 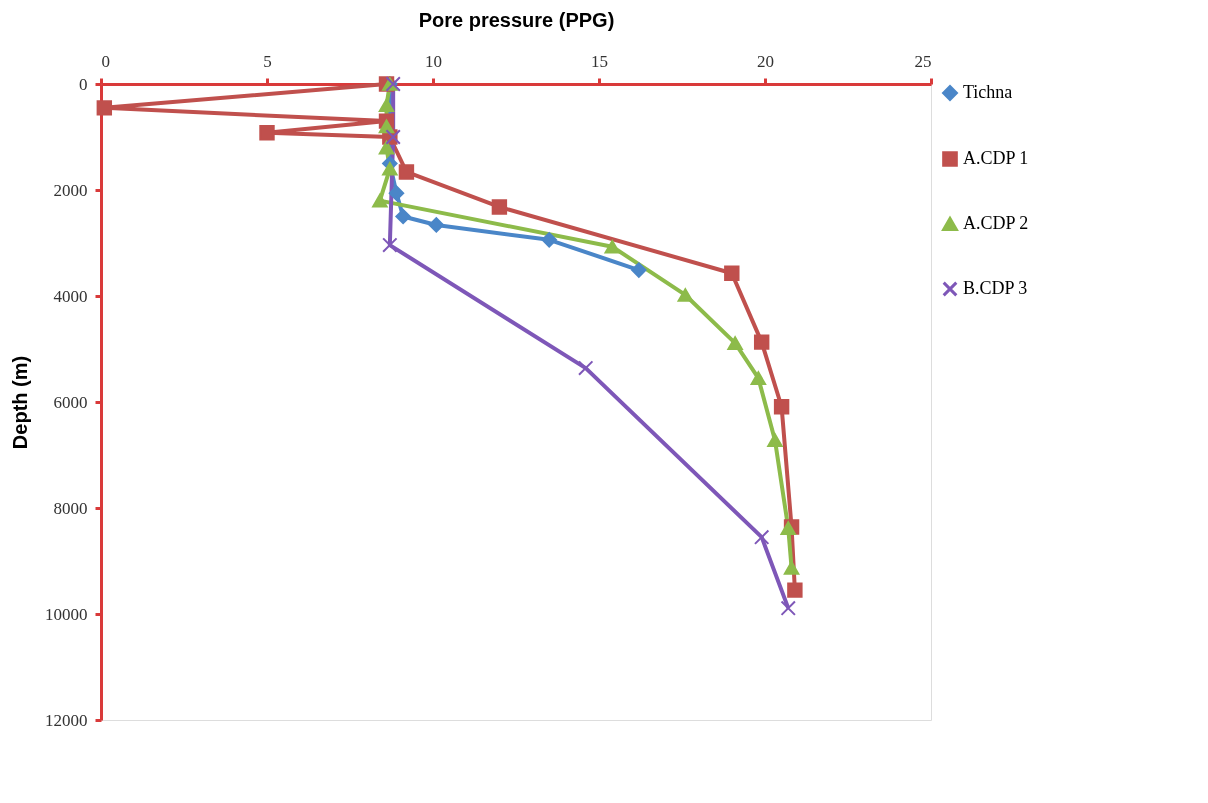 What do you see at coordinates (599, 61) in the screenshot?
I see `x-tick-label: 15` at bounding box center [599, 61].